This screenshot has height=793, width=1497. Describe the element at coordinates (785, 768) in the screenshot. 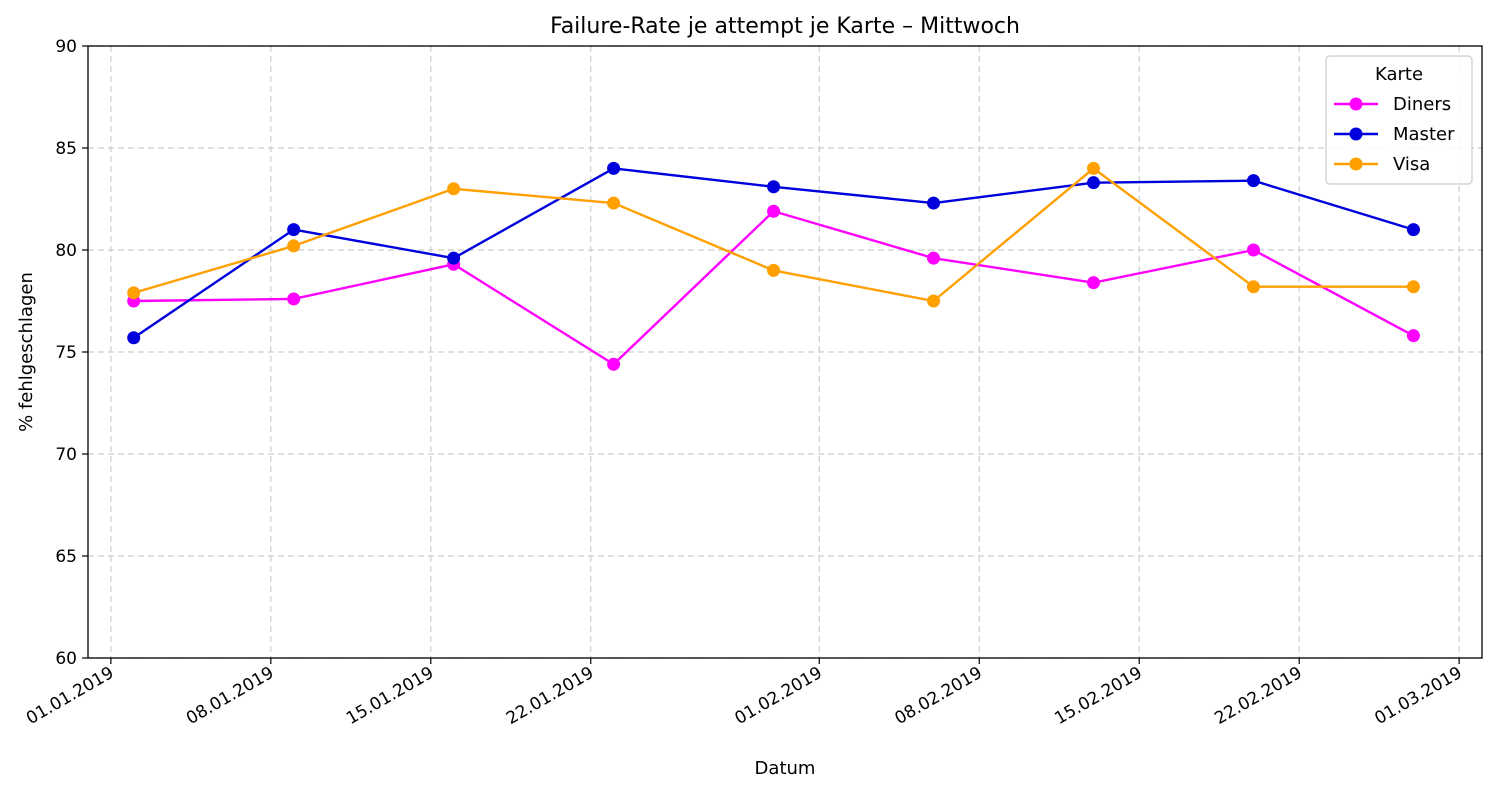

I see `x-axis-label: Datum` at that location.